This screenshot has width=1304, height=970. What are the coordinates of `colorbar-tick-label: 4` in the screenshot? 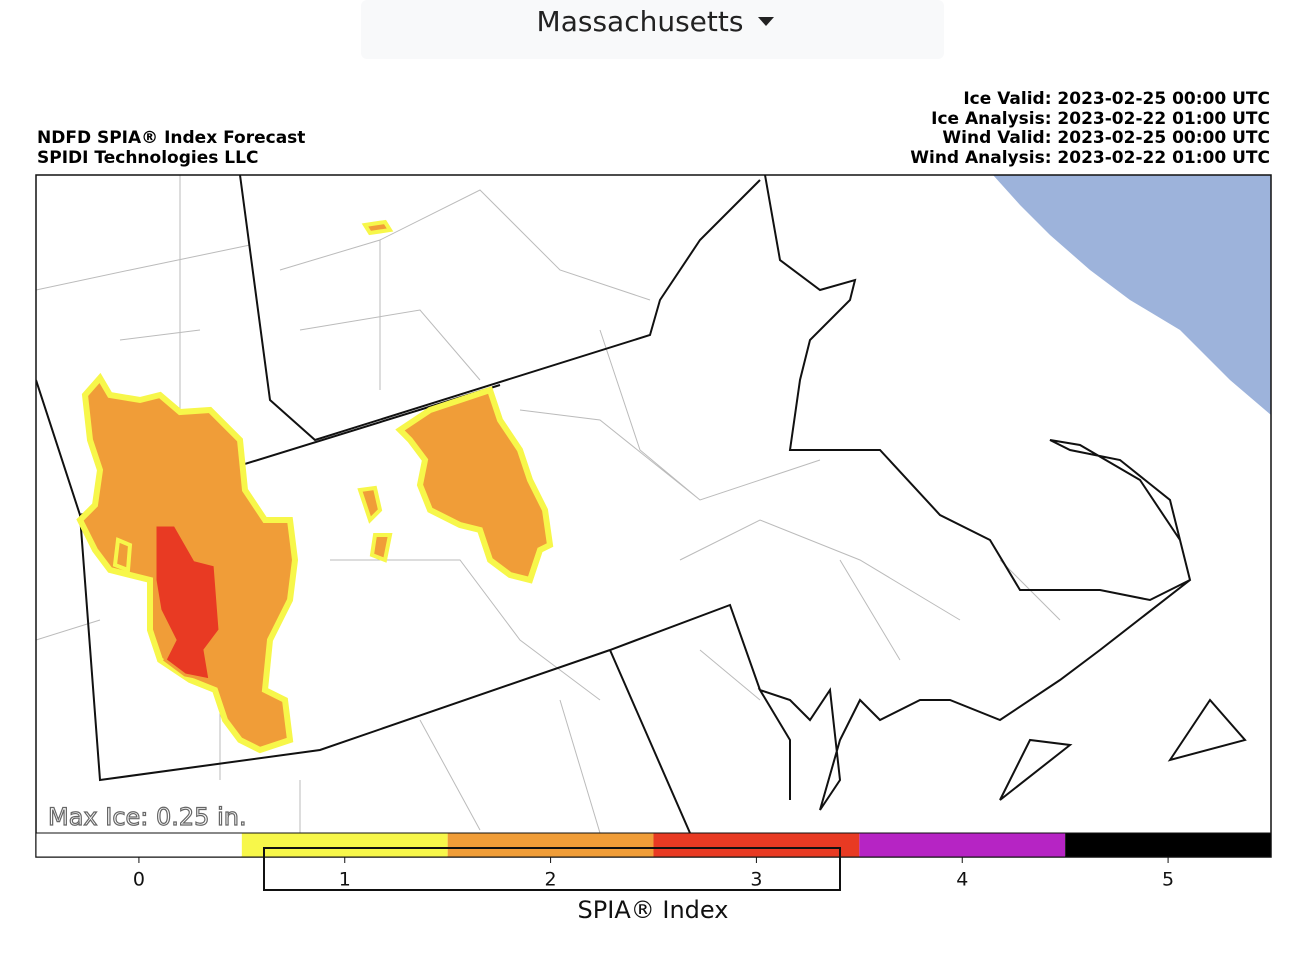 It's located at (962, 880).